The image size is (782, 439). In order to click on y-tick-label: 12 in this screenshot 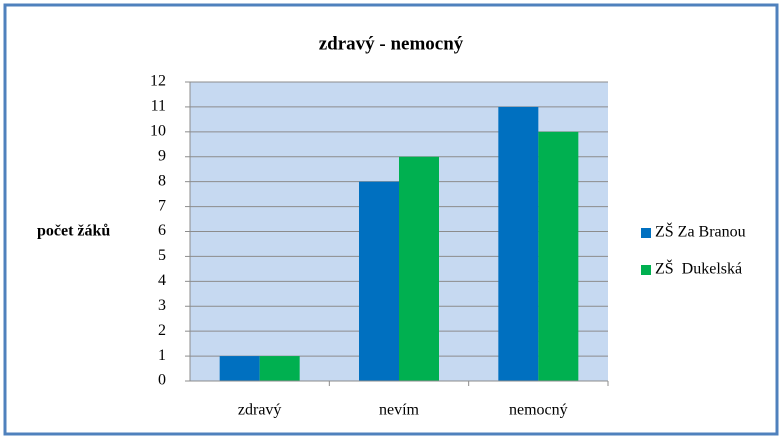, I will do `click(158, 81)`.